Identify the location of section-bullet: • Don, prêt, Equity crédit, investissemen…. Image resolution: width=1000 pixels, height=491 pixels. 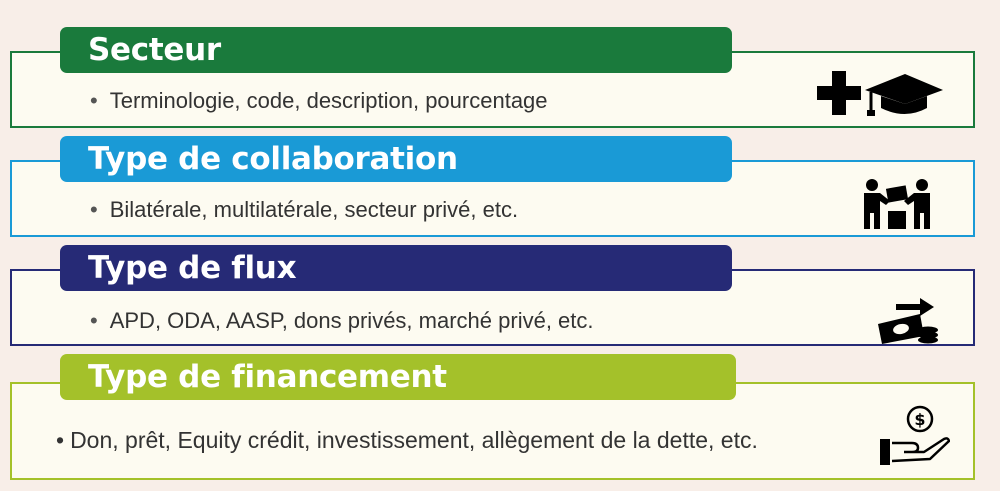
(407, 440).